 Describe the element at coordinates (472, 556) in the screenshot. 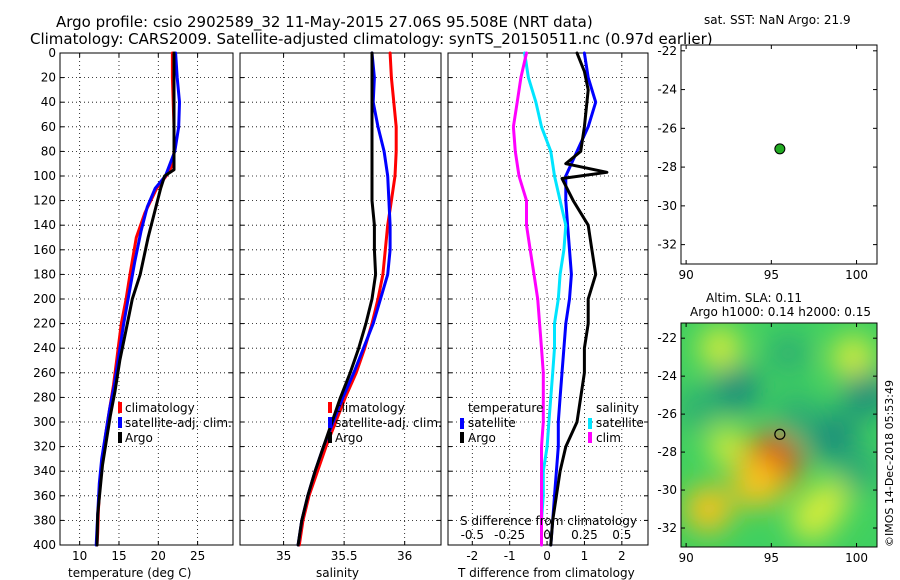

I see `x-tick-label-2: -2` at that location.